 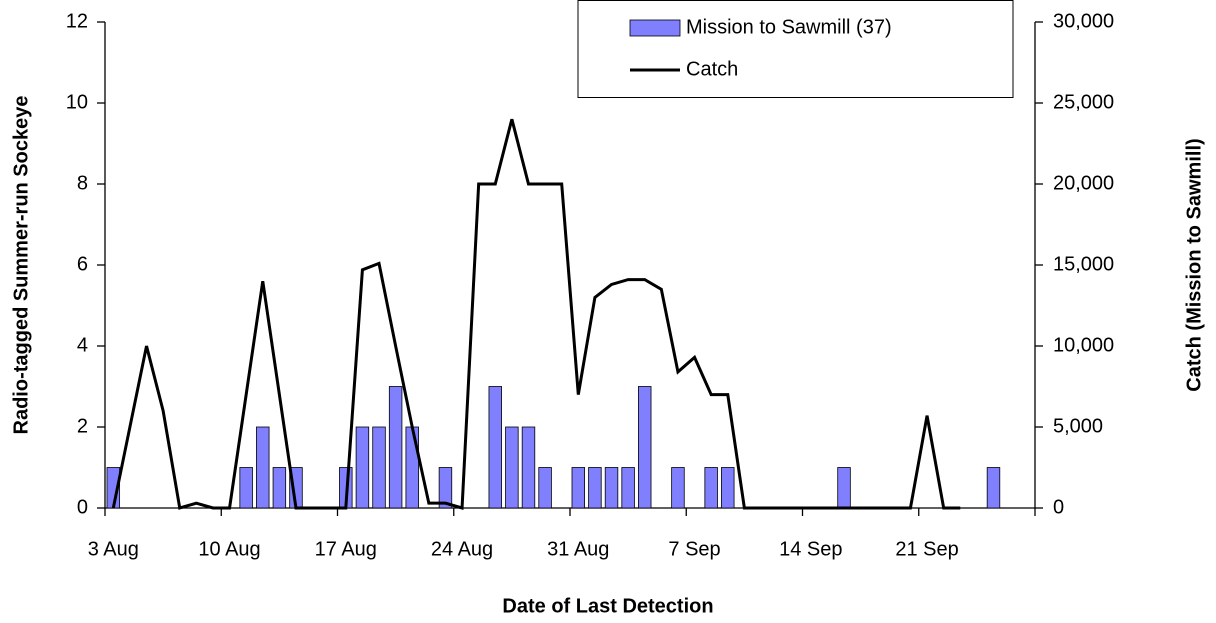 What do you see at coordinates (346, 549) in the screenshot?
I see `x-tick-label: 17 Aug` at bounding box center [346, 549].